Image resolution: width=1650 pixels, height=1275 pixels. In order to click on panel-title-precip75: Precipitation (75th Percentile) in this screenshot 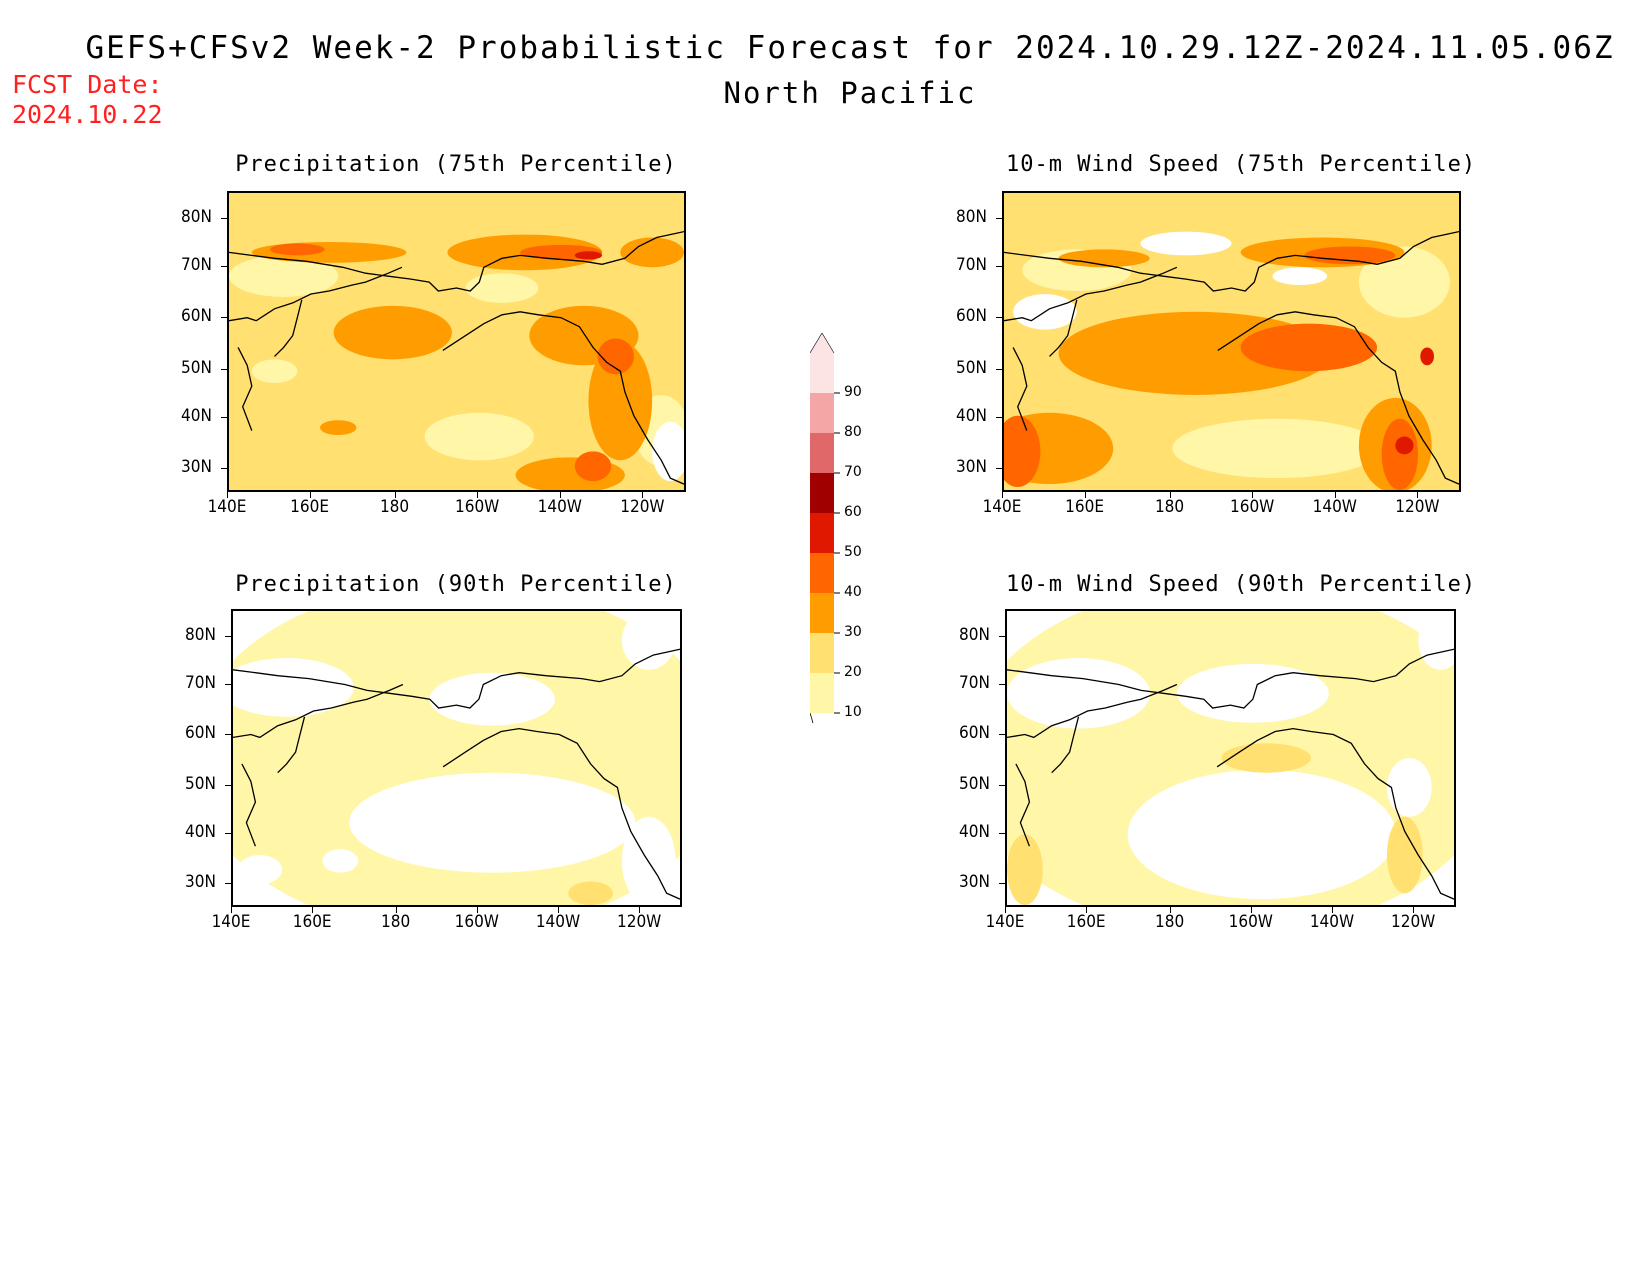, I will do `click(456, 164)`.